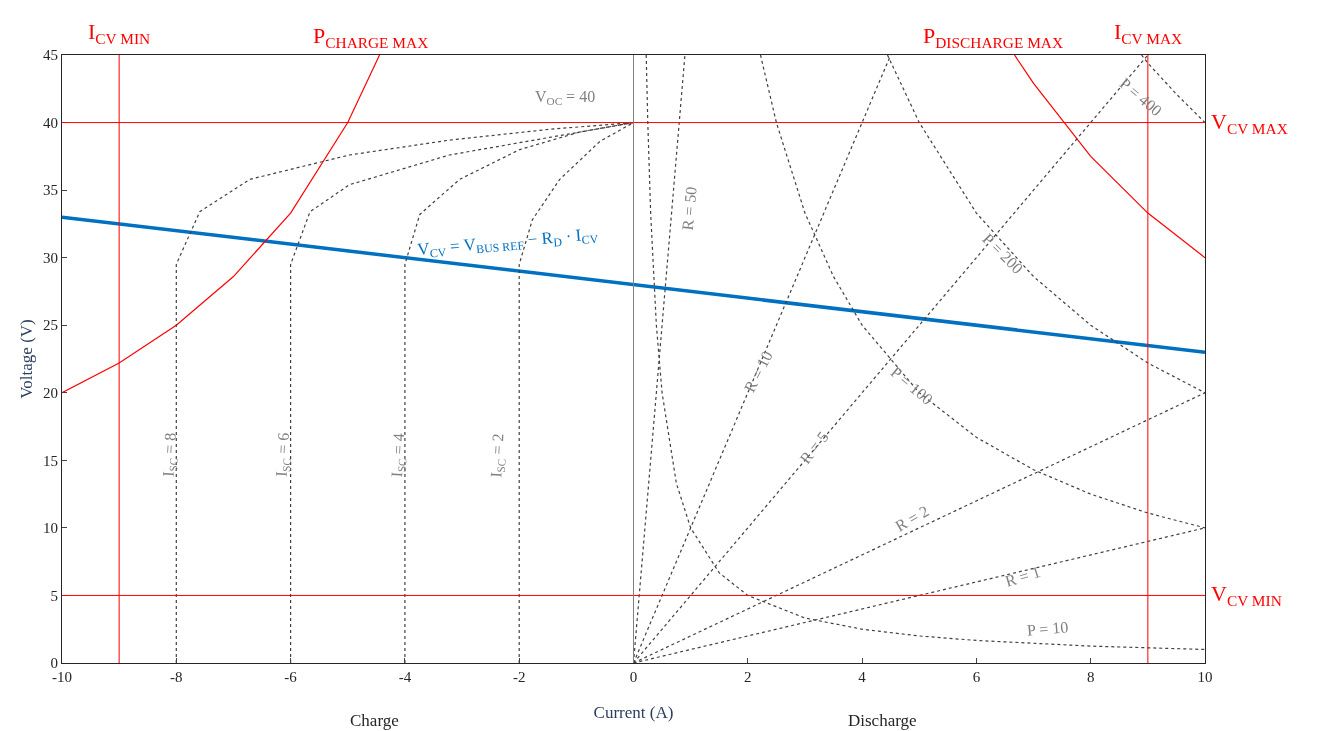 This screenshot has height=731, width=1320. What do you see at coordinates (1141, 97) in the screenshot?
I see `annotation: P = 400` at bounding box center [1141, 97].